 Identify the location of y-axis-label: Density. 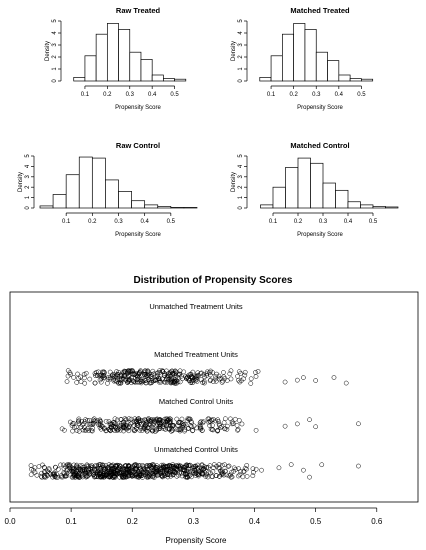
(48, 51).